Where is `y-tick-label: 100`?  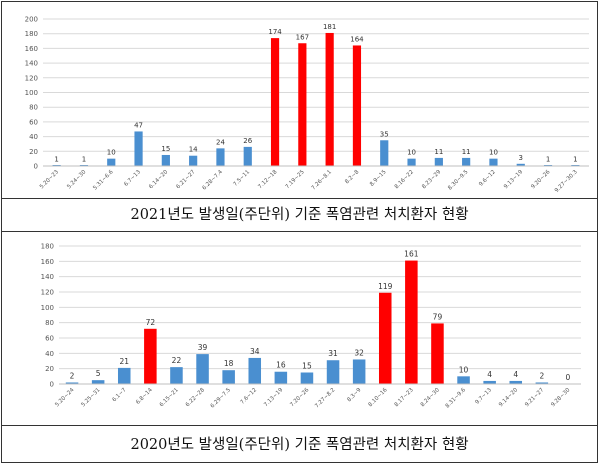
y-tick-label: 100 is located at coordinates (47, 308).